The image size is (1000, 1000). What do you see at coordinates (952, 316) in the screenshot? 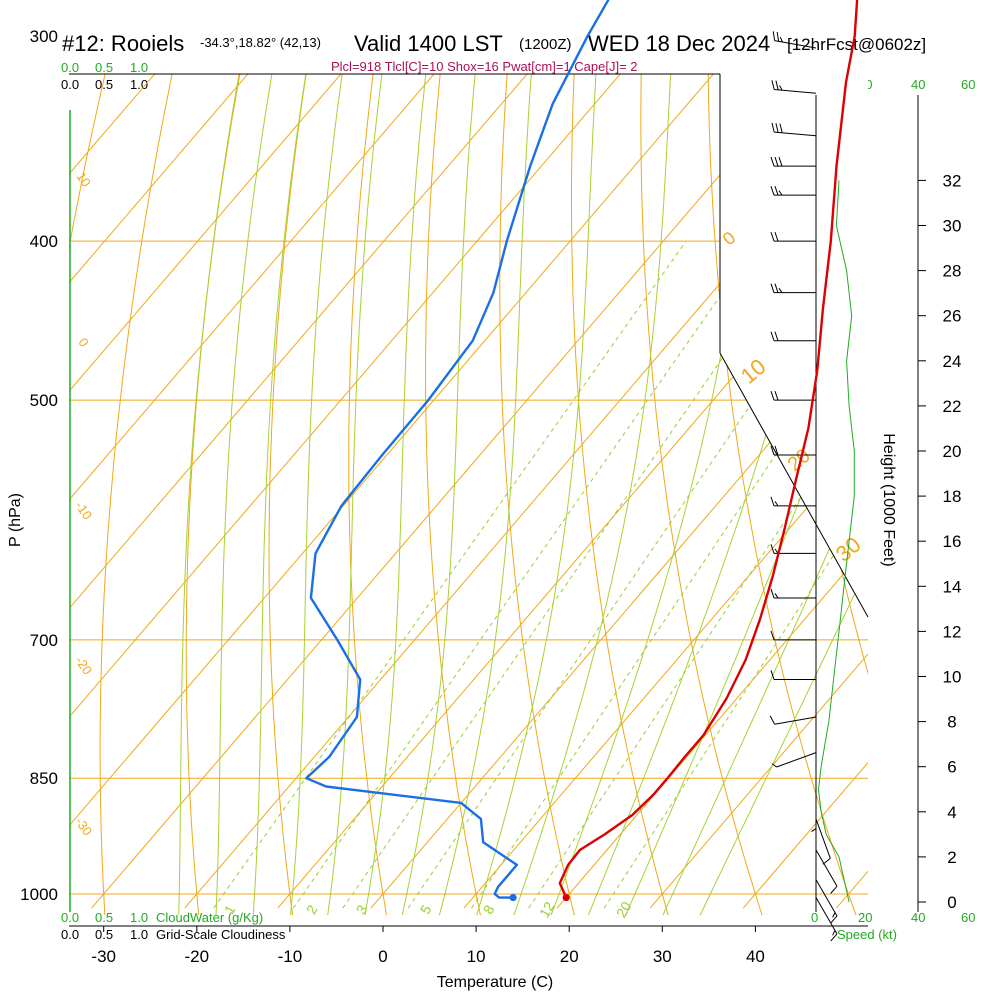
I see `height-tick-label: 26` at bounding box center [952, 316].